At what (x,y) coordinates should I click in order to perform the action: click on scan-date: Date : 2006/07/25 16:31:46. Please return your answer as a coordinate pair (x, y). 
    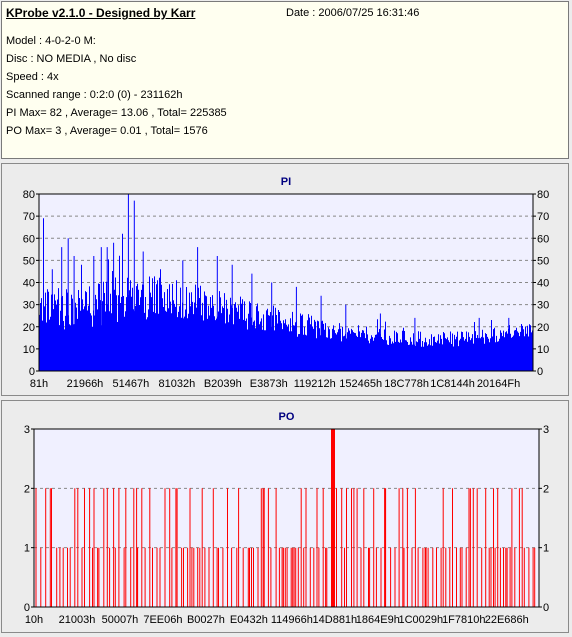
    Looking at the image, I should click on (353, 13).